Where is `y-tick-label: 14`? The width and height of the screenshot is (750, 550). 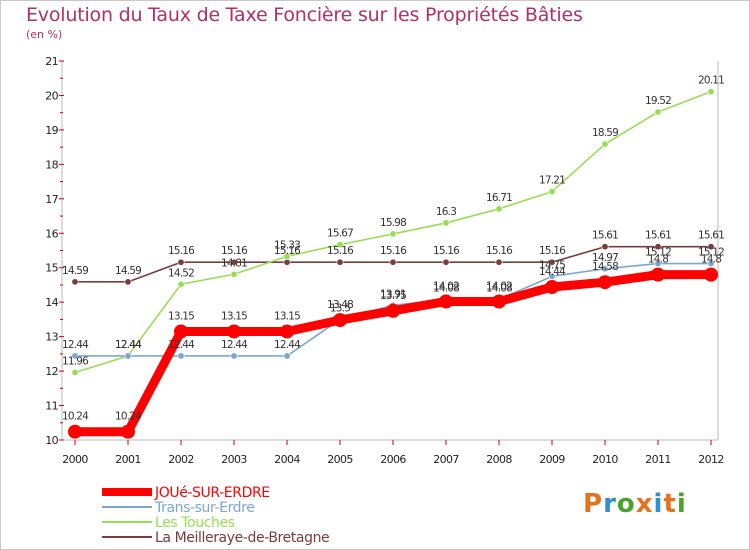 y-tick-label: 14 is located at coordinates (51, 302).